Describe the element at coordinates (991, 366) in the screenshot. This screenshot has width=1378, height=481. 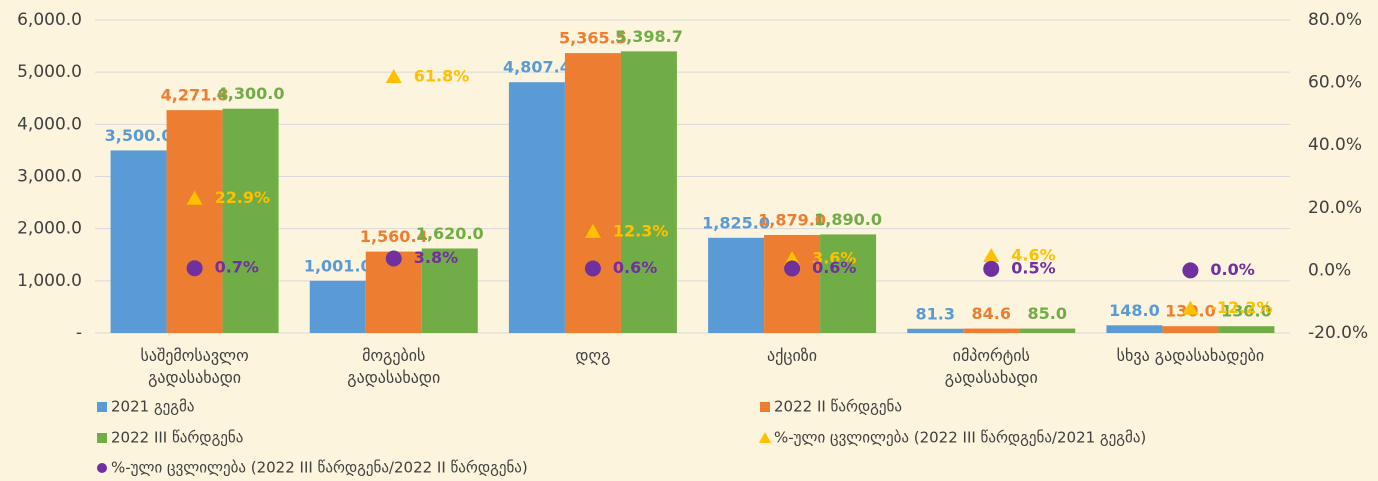
I see `x-tick-label: იმპორტის გადასახადი` at that location.